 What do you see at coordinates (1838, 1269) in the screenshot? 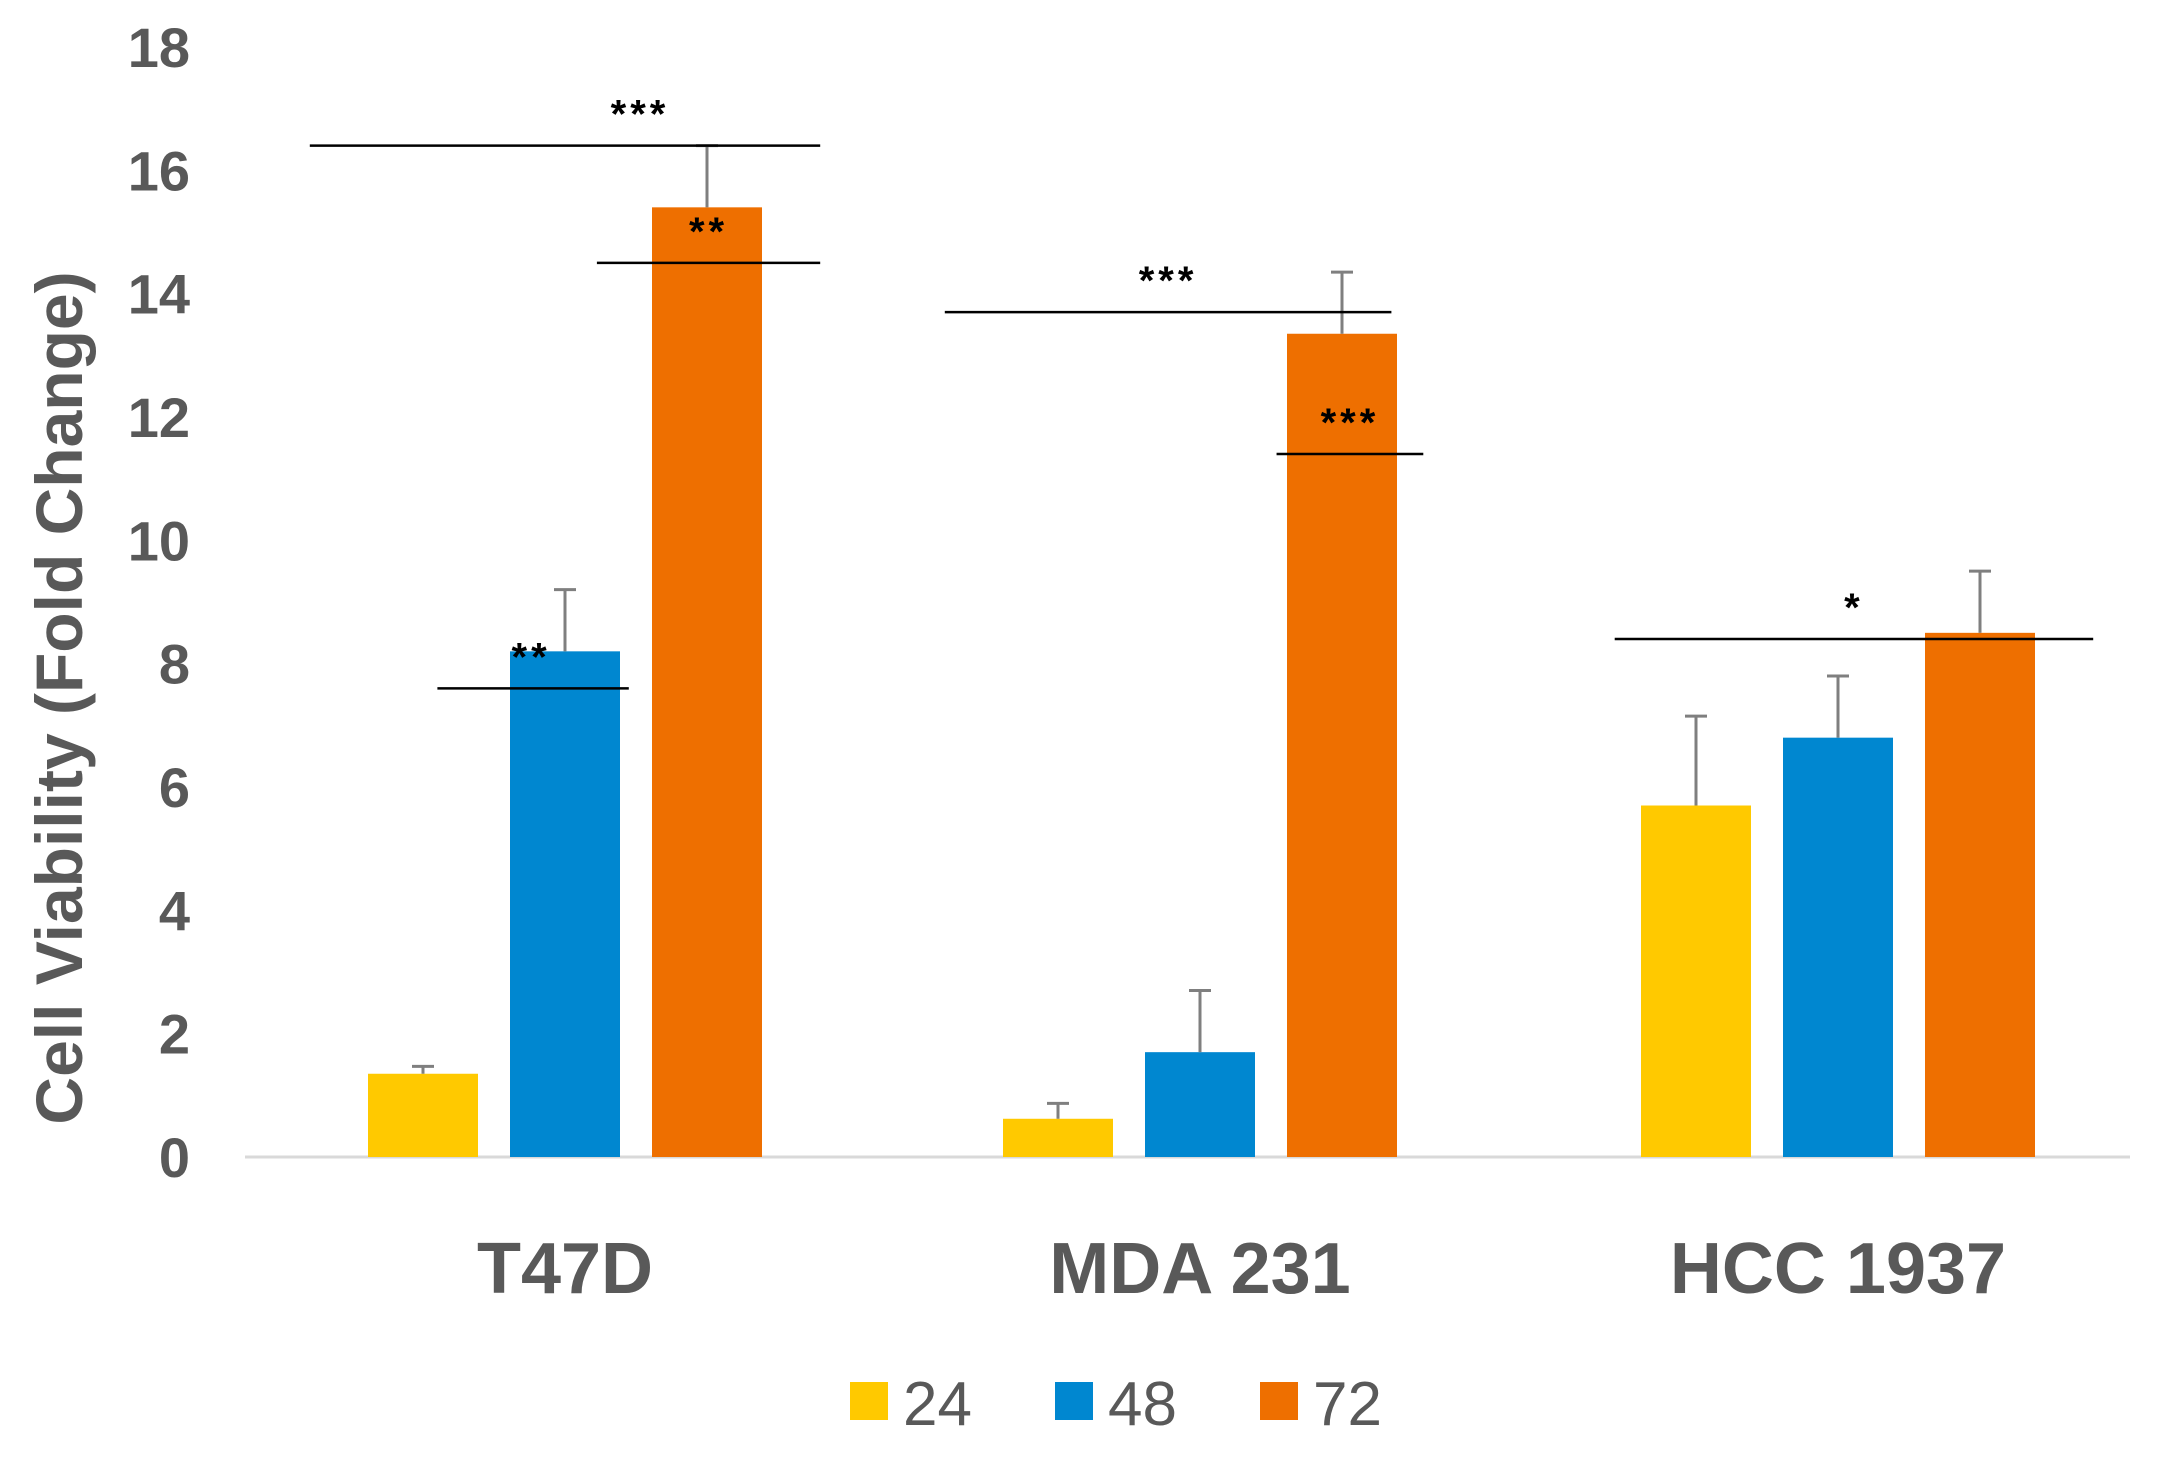
I see `category-label-hcc-1937: HCC 1937` at bounding box center [1838, 1269].